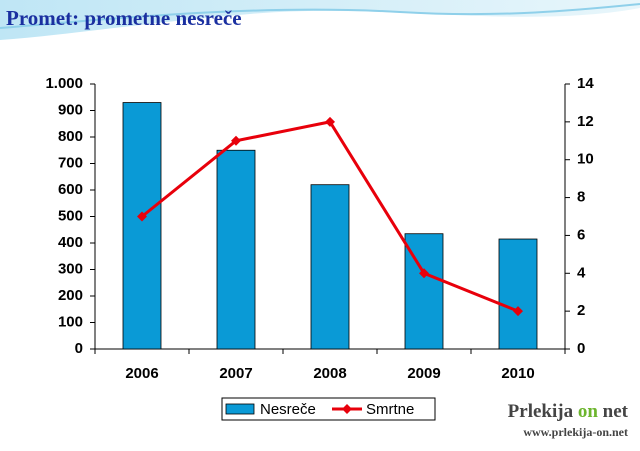  I want to click on watermark-brand: Prlekija on net, so click(568, 411).